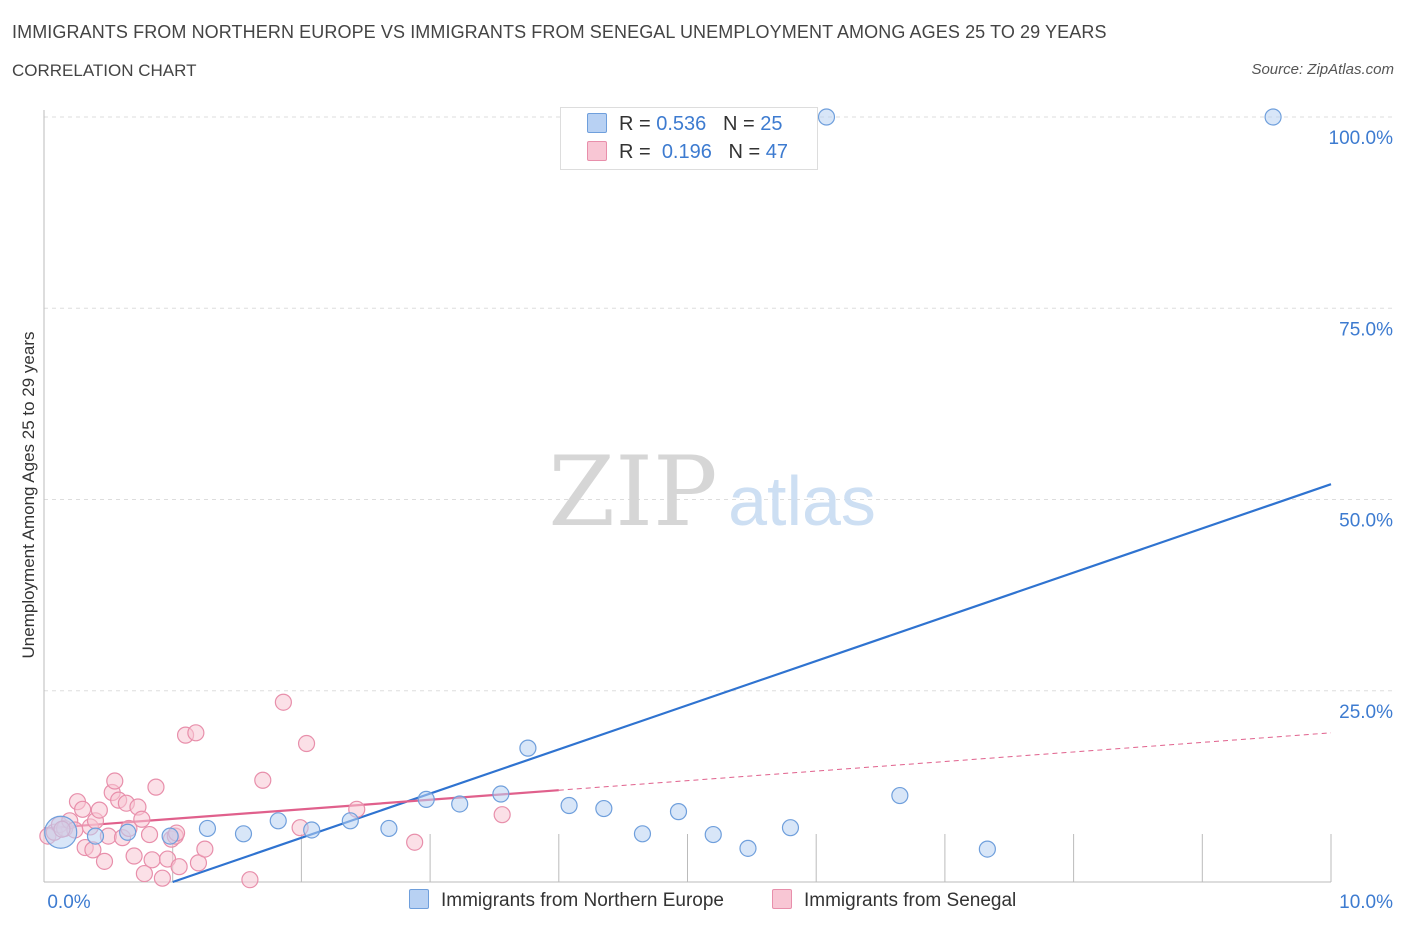  Describe the element at coordinates (68, 902) in the screenshot. I see `x-tick-label: 0.0%` at that location.